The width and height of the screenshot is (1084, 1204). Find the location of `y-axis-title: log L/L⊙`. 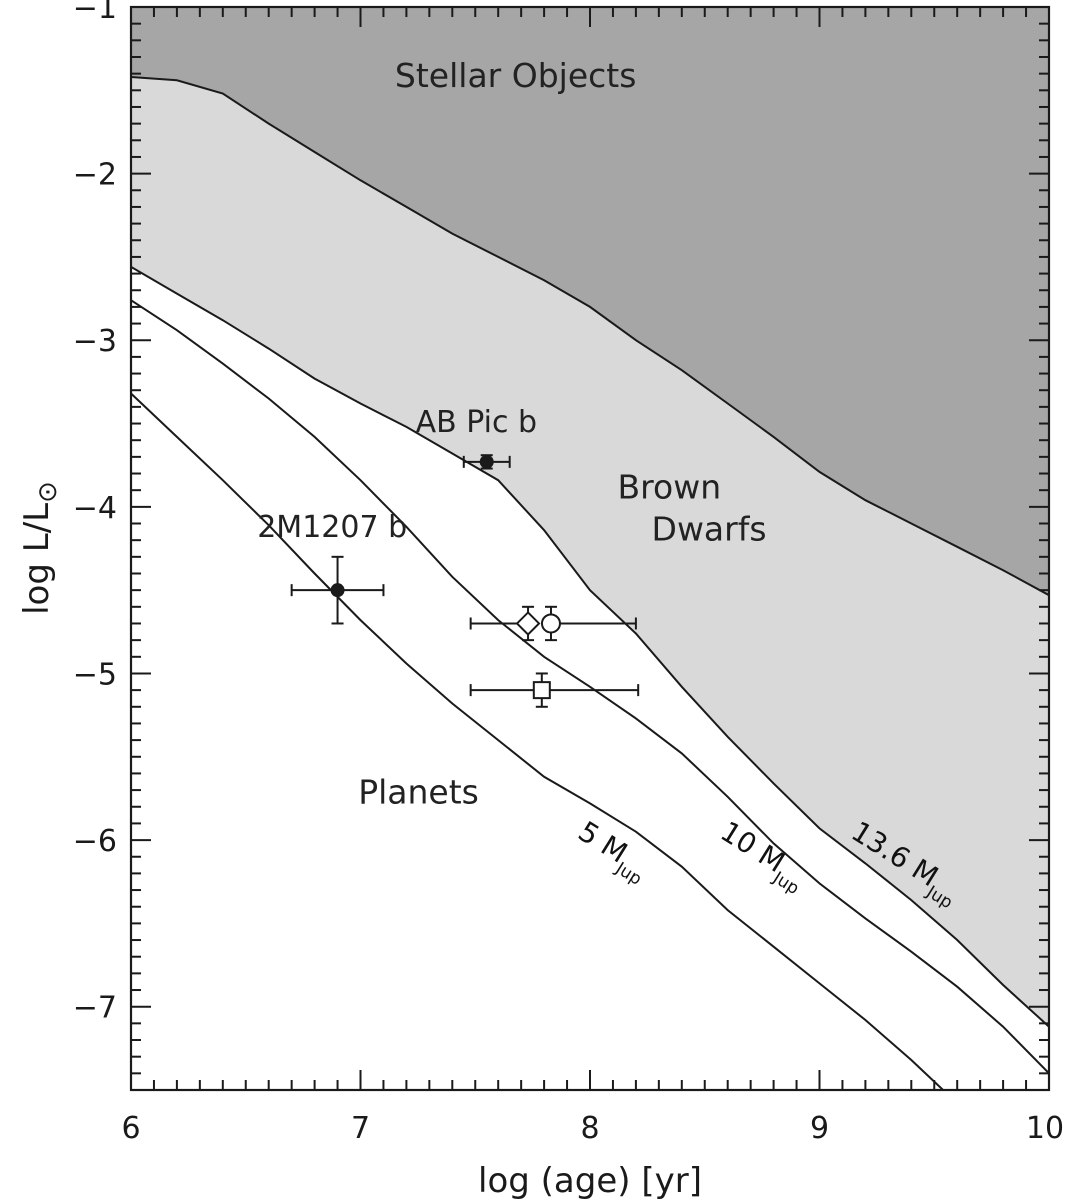

y-axis-title: log L/L⊙ is located at coordinates (40, 548).